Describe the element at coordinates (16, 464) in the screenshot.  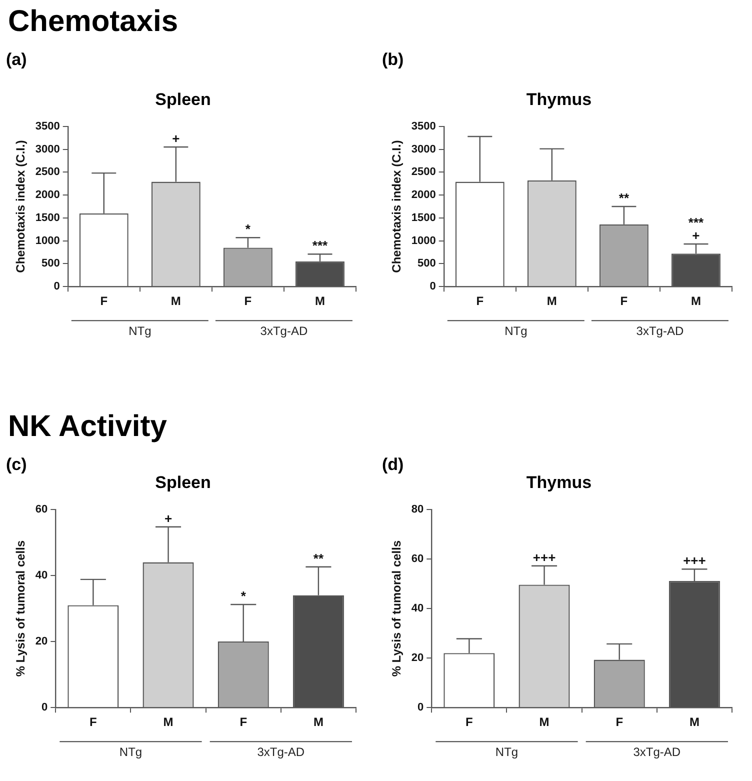
I see `text: (c)` at that location.